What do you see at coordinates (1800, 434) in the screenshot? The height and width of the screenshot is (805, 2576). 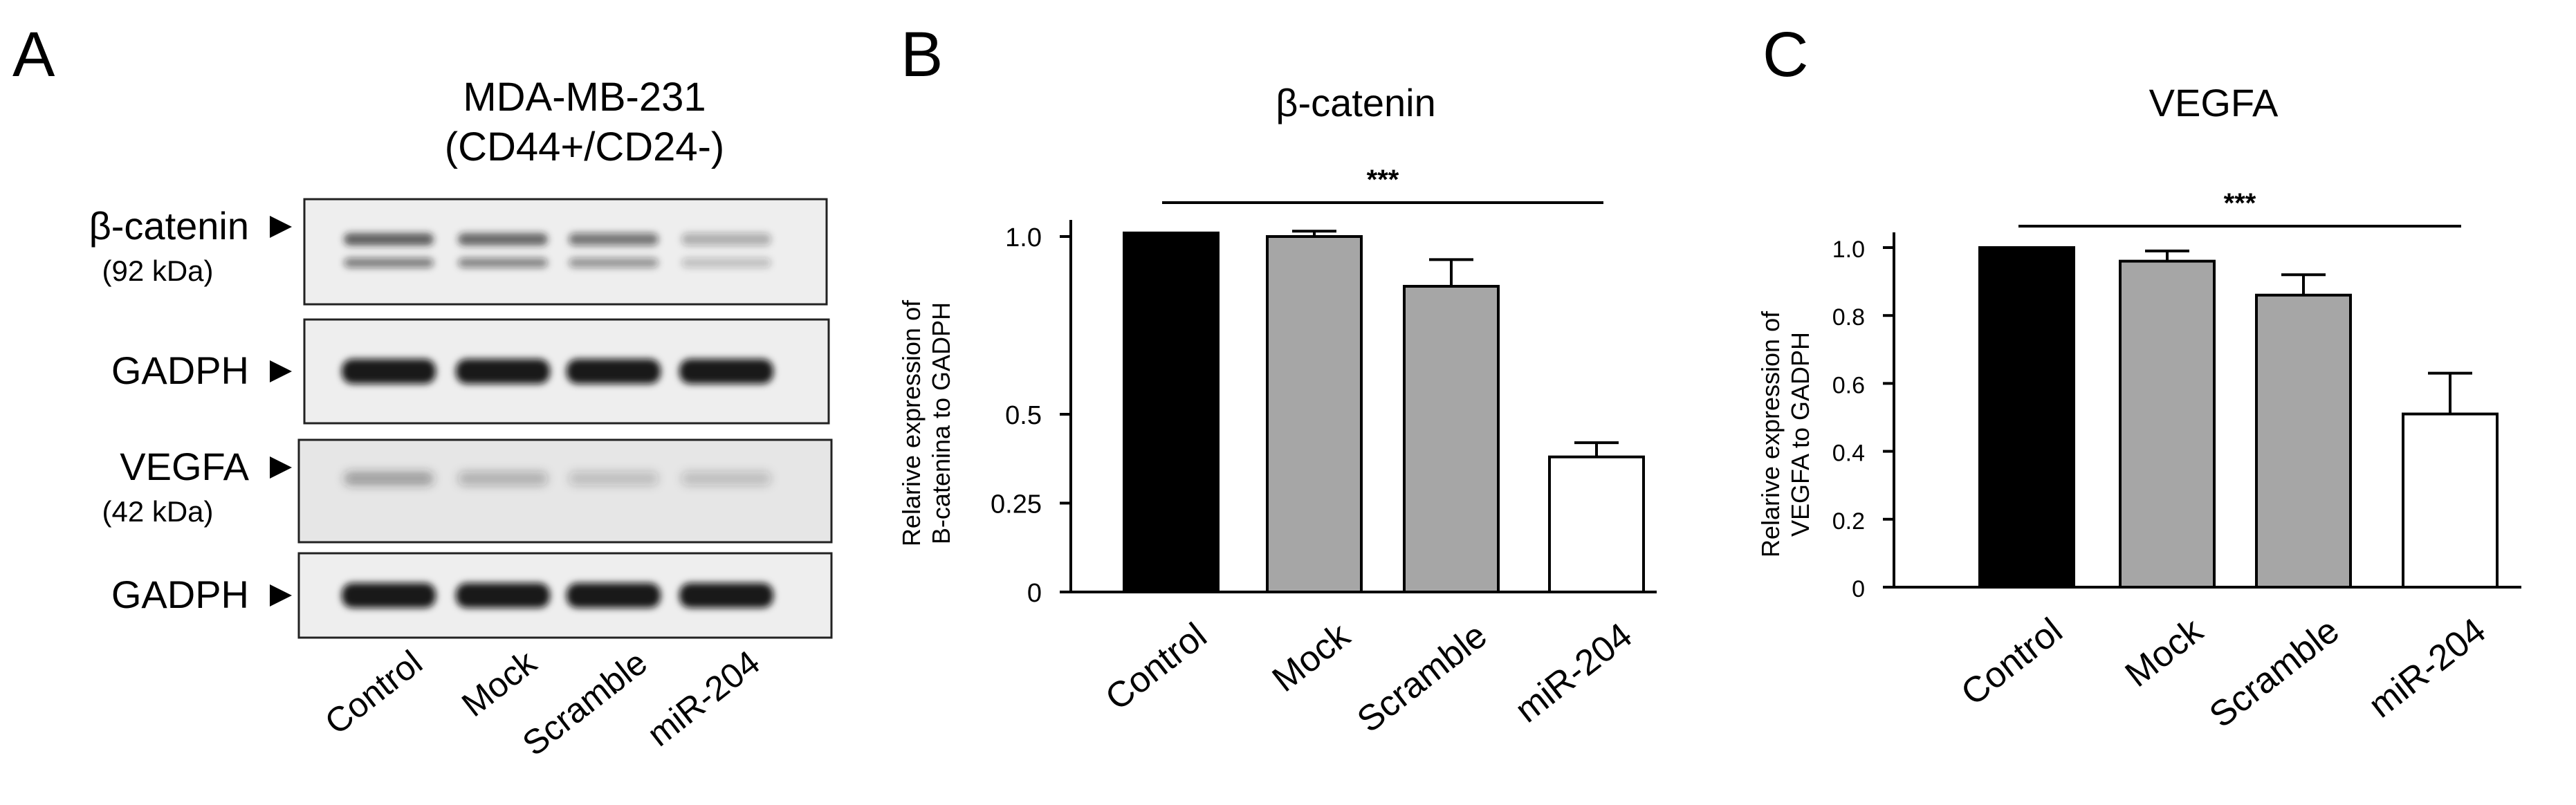 I see `chart-c-ylabel-line2: VEGFA to GADPH` at bounding box center [1800, 434].